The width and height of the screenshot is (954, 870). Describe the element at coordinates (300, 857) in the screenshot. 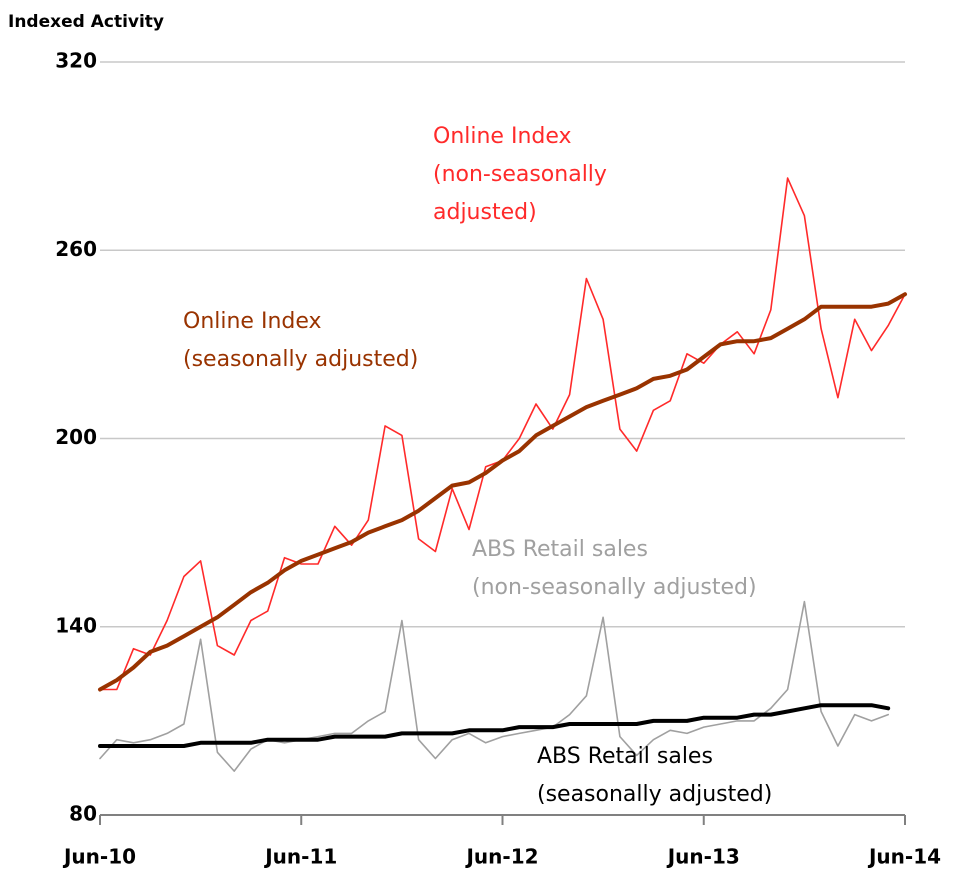

I see `x-tick-label: Jun-11` at that location.